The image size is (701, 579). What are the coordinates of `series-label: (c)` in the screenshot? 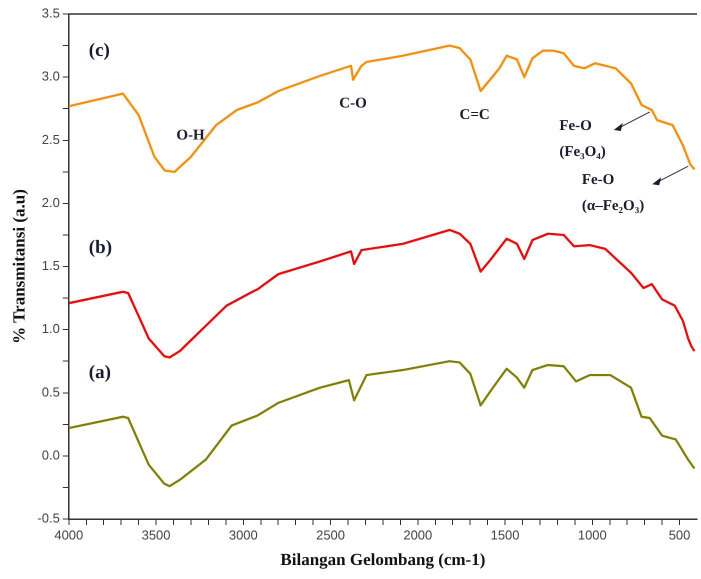 It's located at (99, 51).